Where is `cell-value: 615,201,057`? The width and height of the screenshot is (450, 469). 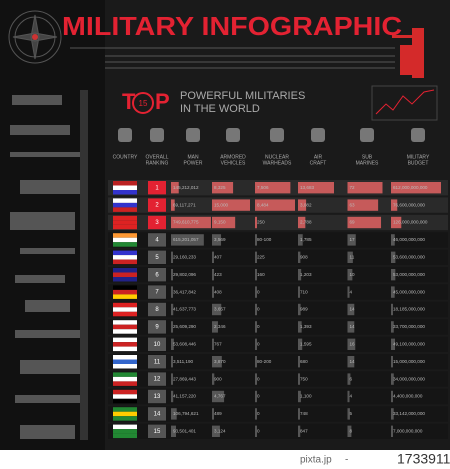 cell-value: 615,201,057 is located at coordinates (186, 239).